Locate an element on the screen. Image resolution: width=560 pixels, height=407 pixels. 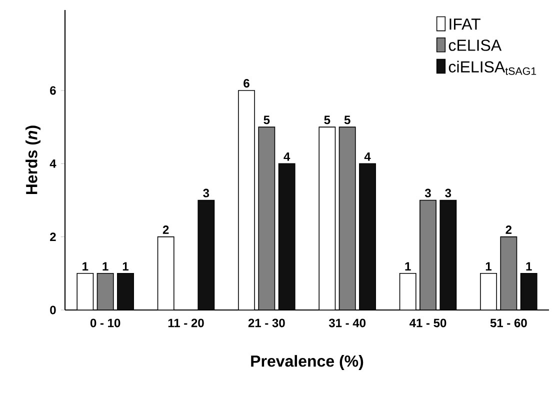
legend-label: ciELISA$_{tSAG1}$ is located at coordinates (492, 67).